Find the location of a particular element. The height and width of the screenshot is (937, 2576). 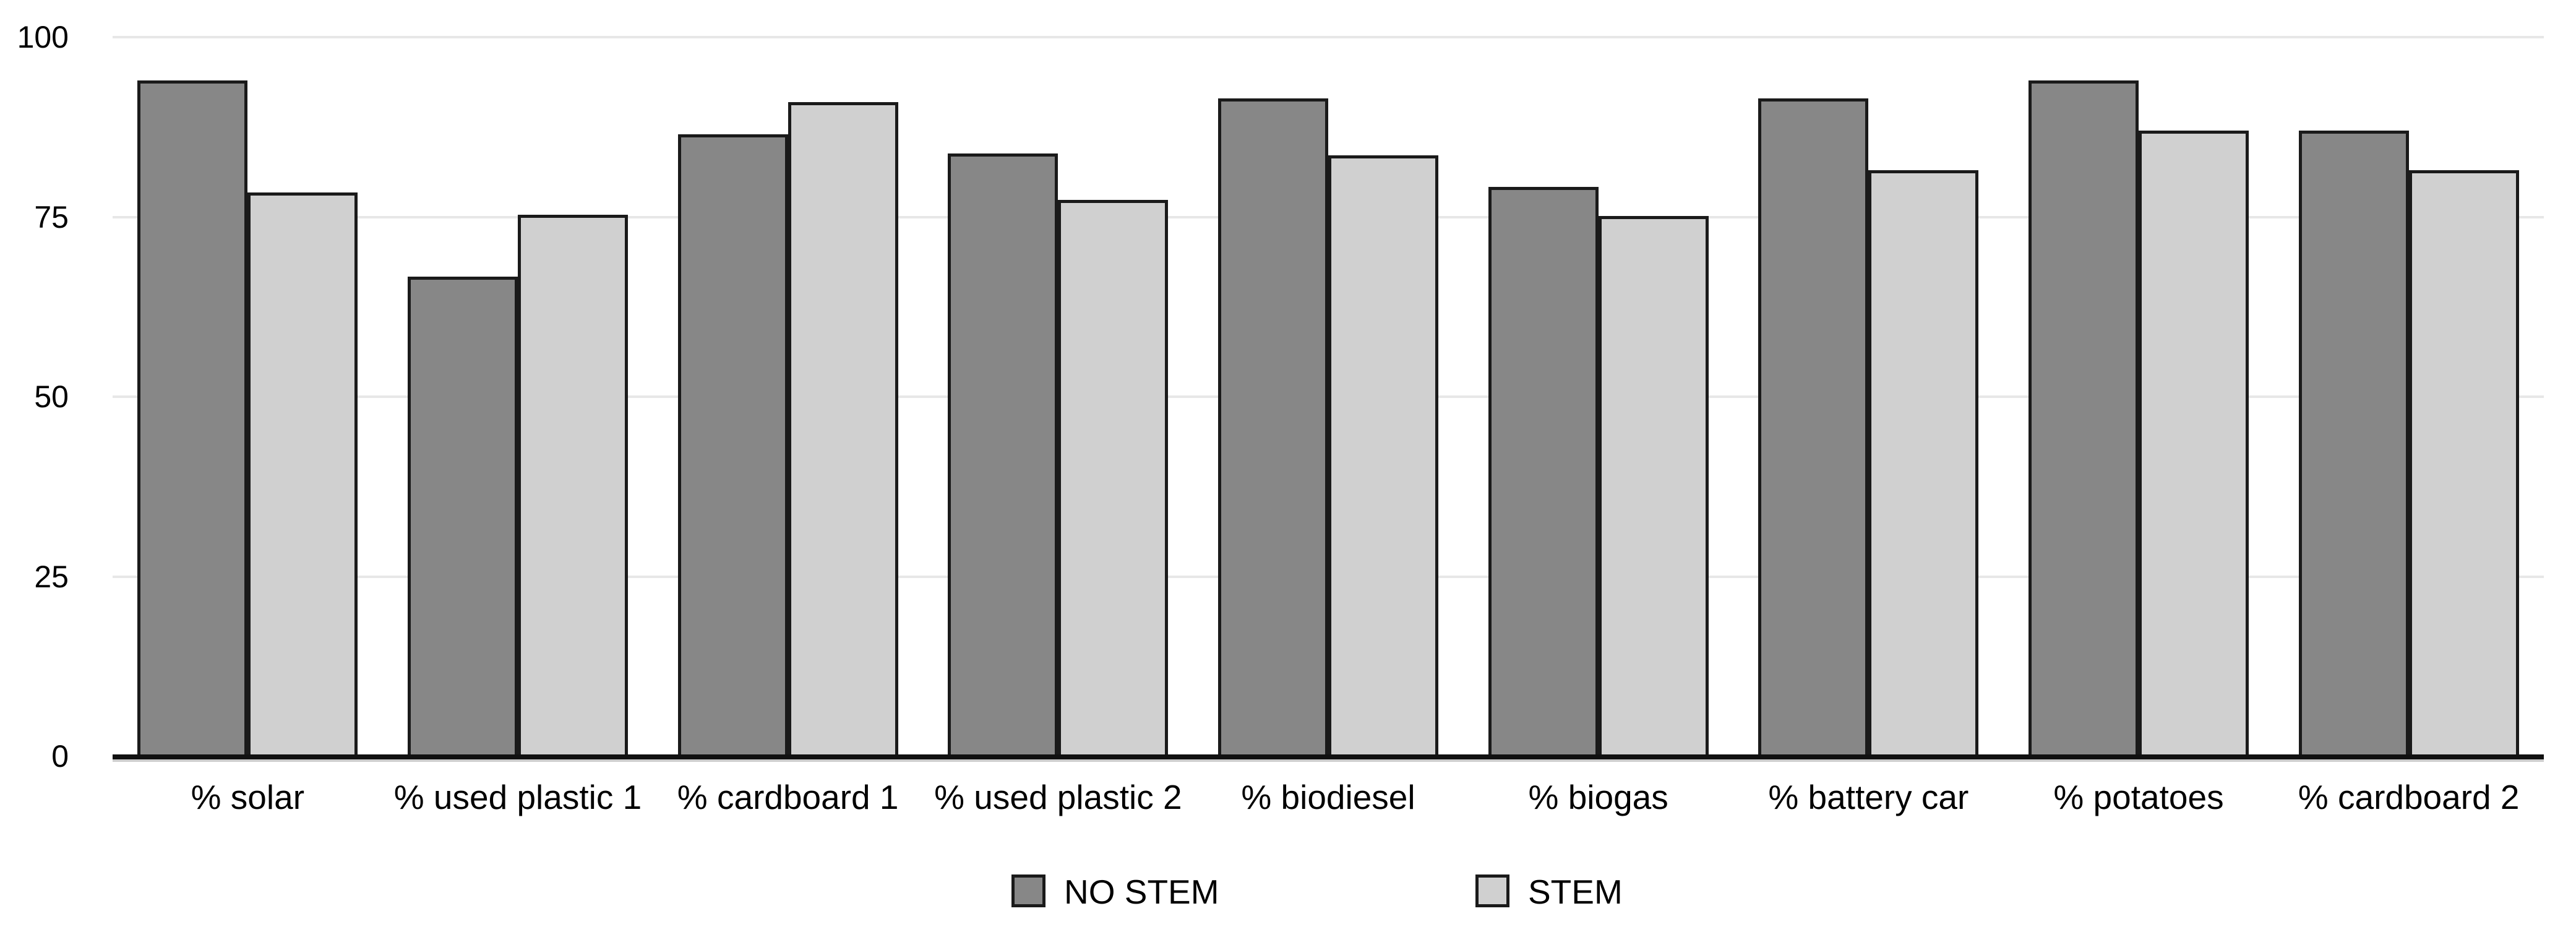

y-tick-label-25: 25 is located at coordinates (52, 576).